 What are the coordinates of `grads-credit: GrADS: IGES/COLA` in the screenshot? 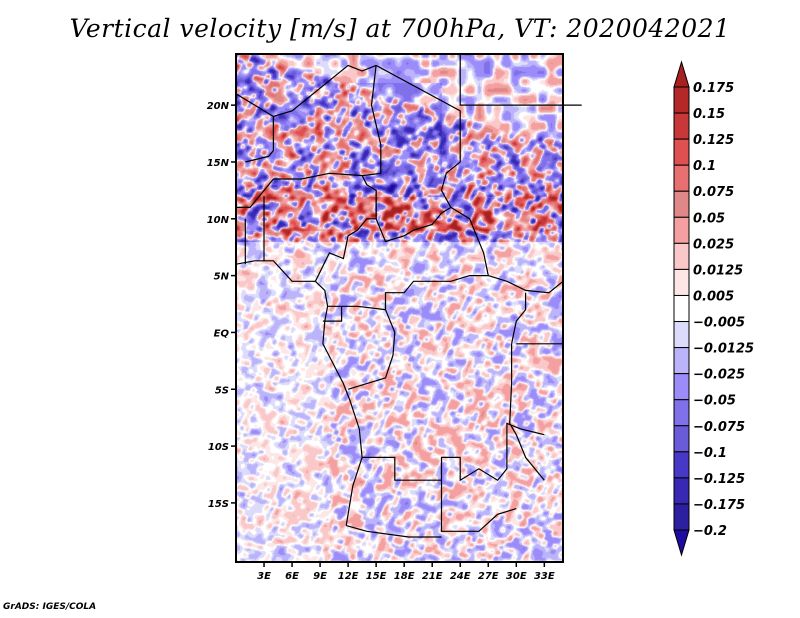 It's located at (50, 607).